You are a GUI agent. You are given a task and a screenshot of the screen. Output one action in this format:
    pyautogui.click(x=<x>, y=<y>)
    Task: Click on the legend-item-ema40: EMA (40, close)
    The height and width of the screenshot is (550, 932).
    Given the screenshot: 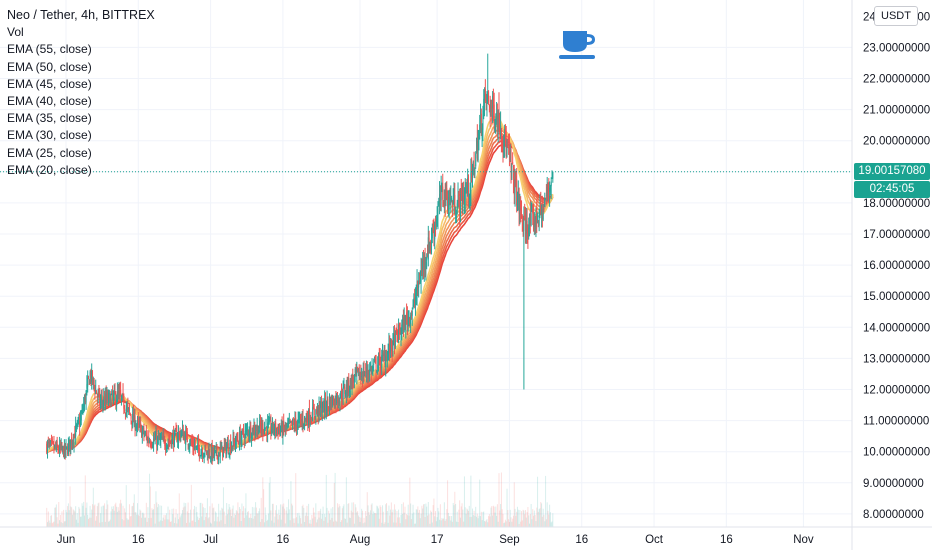 What is the action you would take?
    pyautogui.click(x=49, y=101)
    